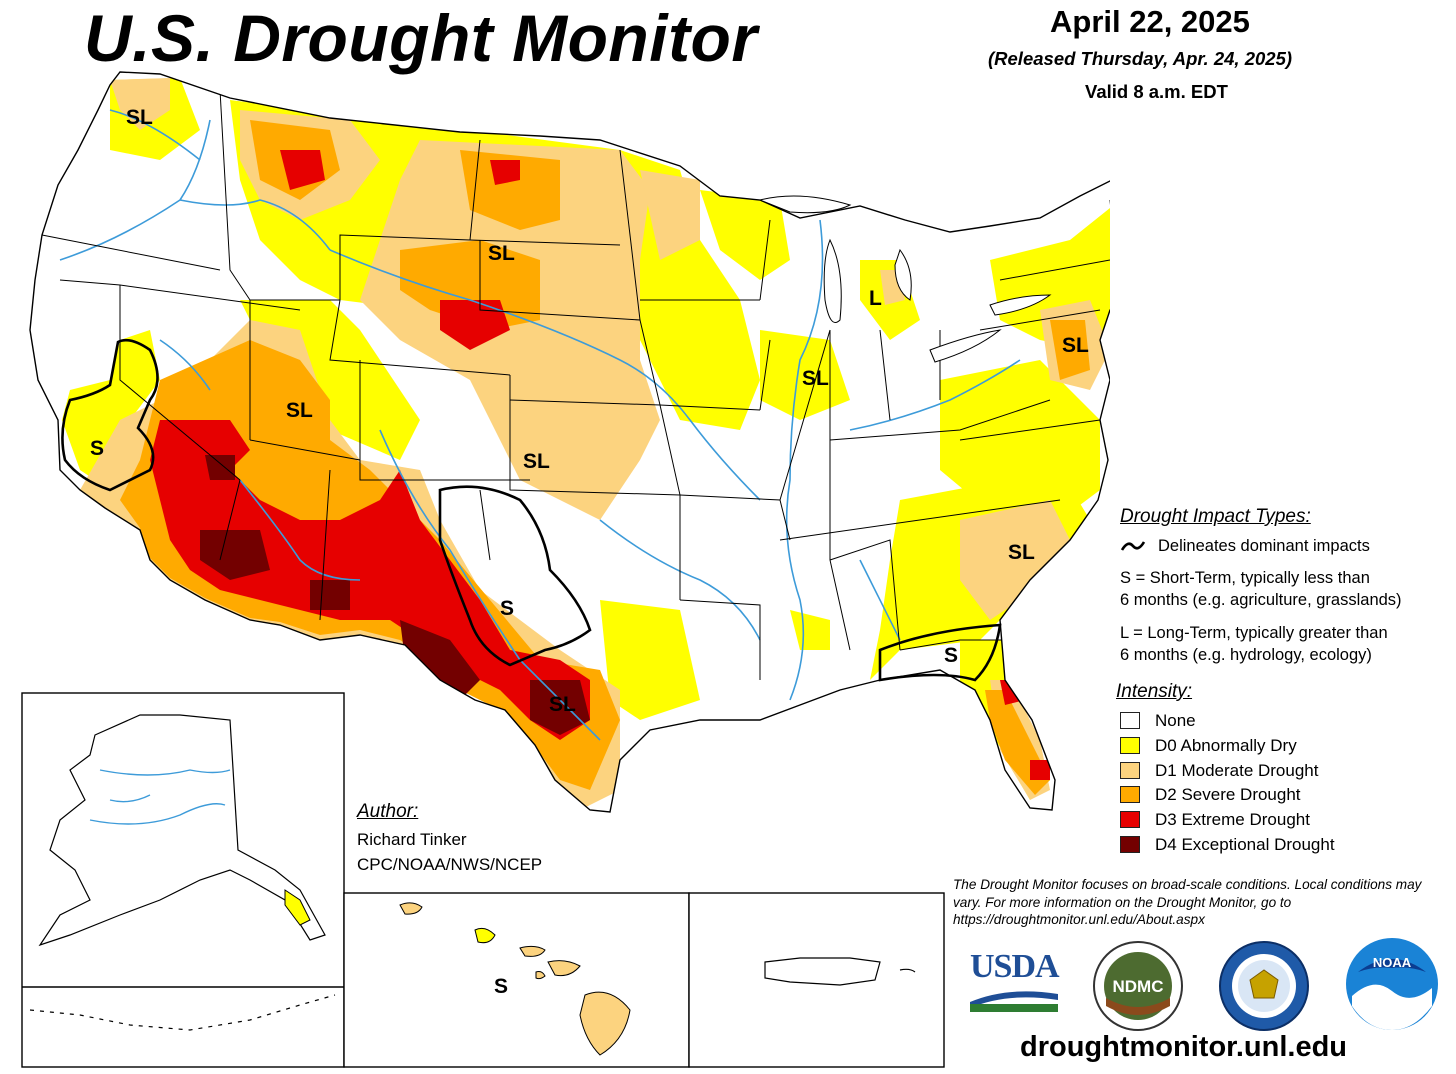  What do you see at coordinates (1150, 21) in the screenshot?
I see `map-date: April 22, 2025` at bounding box center [1150, 21].